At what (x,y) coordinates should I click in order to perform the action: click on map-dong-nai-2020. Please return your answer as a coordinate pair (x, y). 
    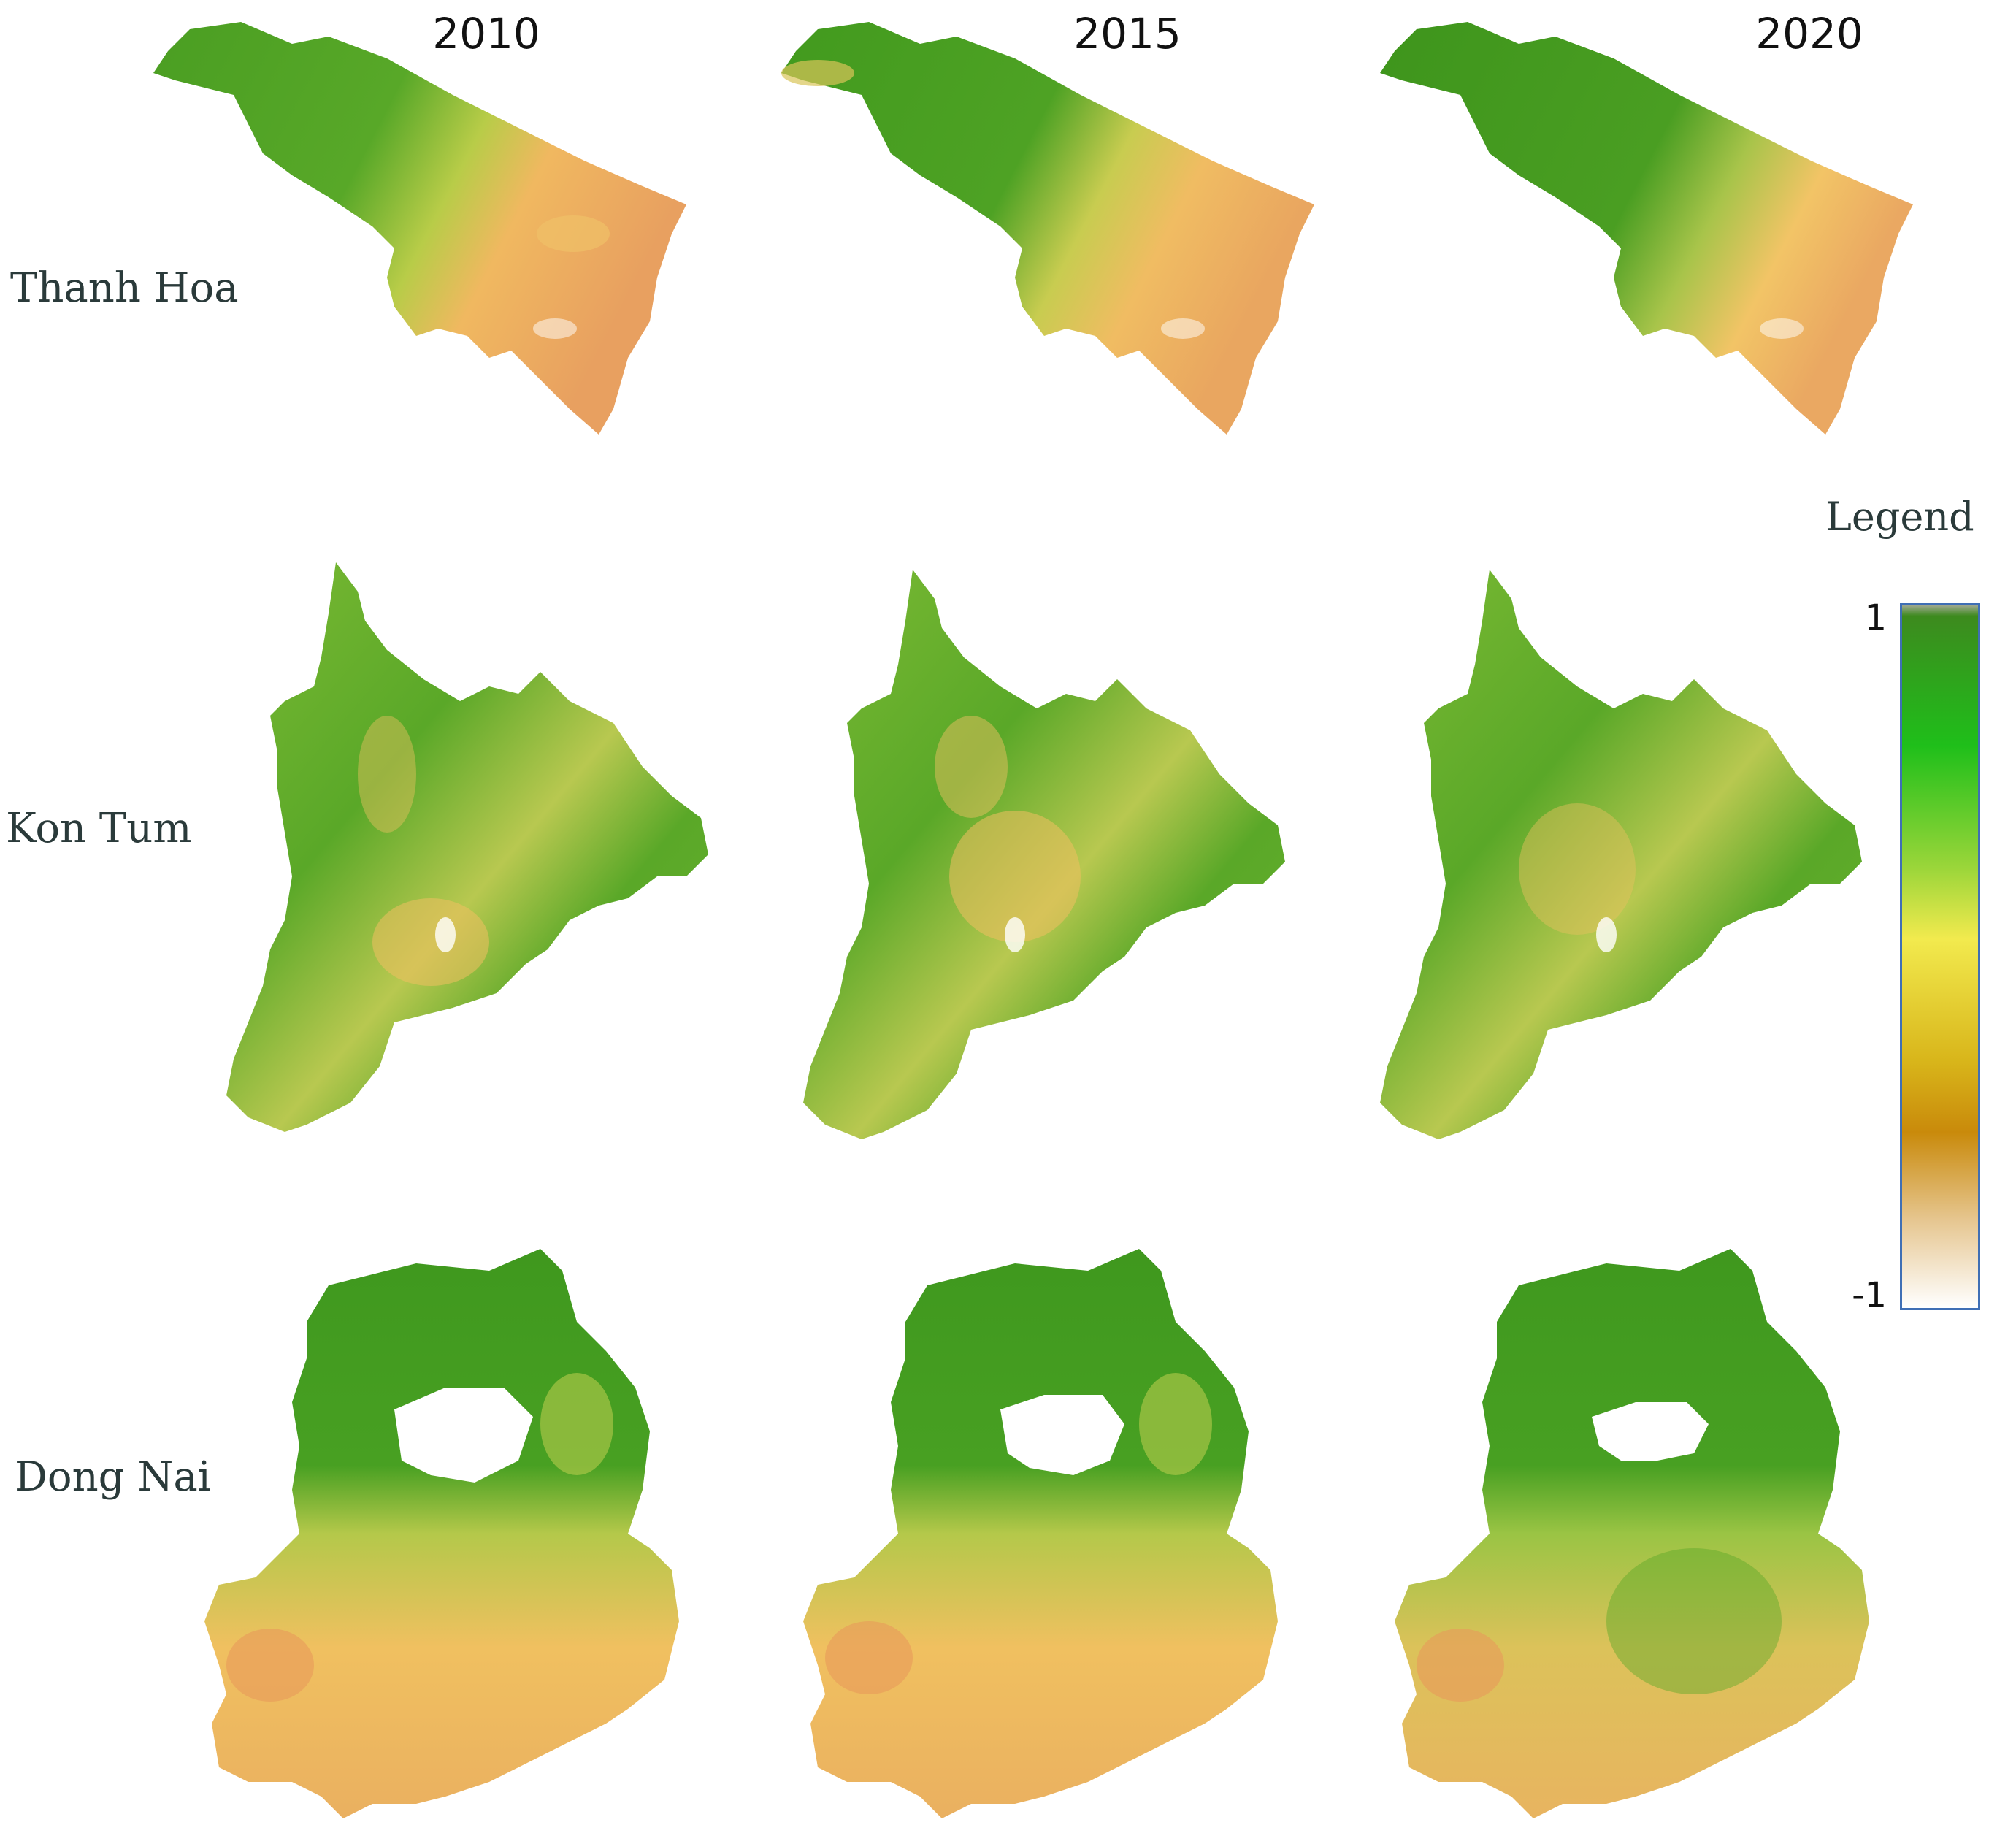
    Looking at the image, I should click on (1635, 1534).